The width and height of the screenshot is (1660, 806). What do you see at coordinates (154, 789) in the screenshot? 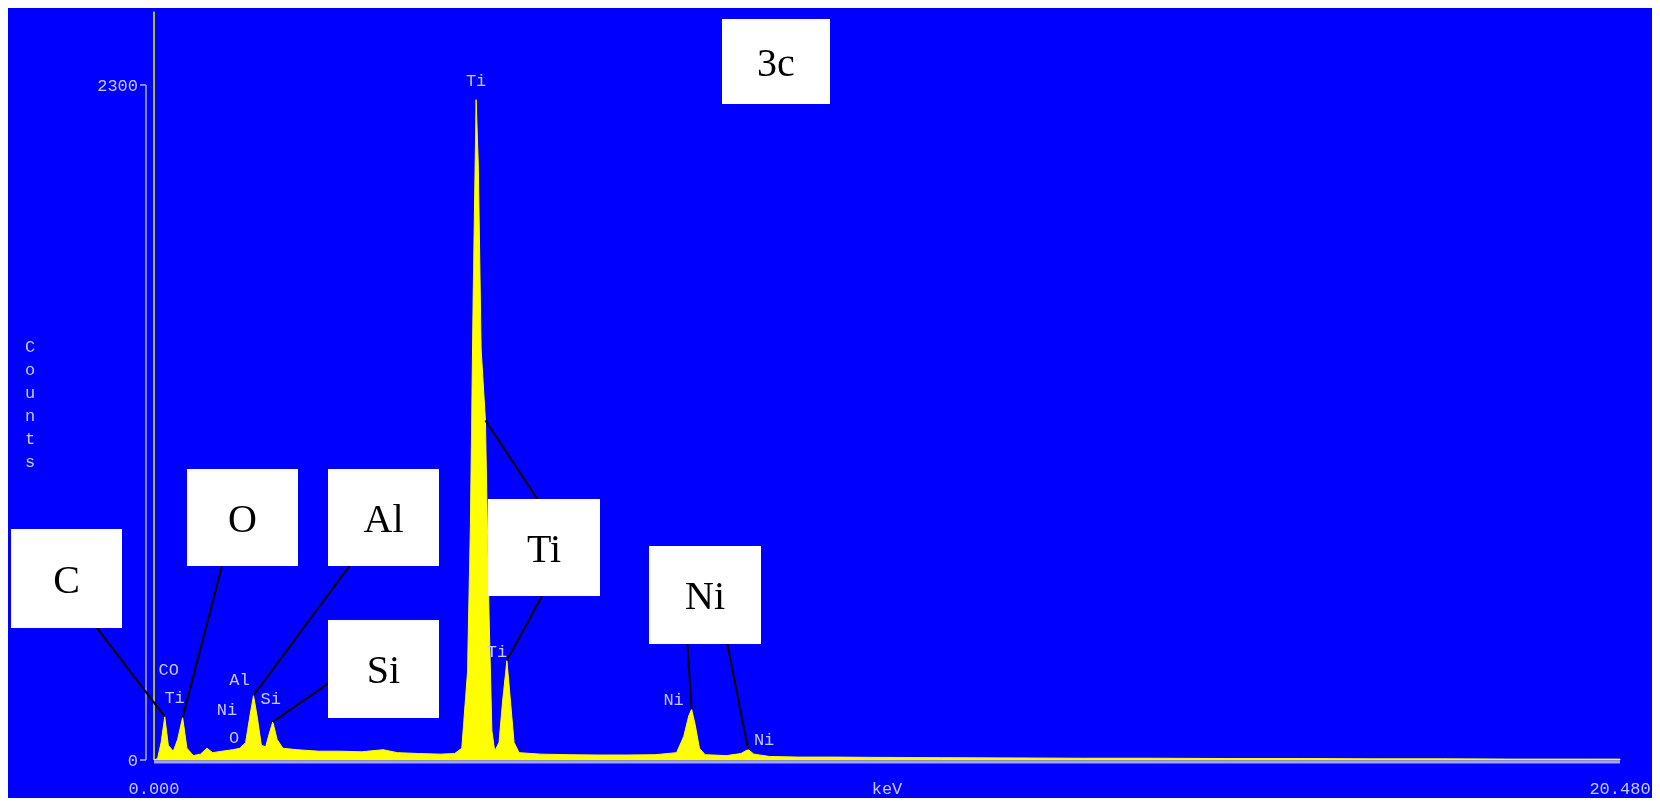
I see `x-tick-label: 0.000` at bounding box center [154, 789].